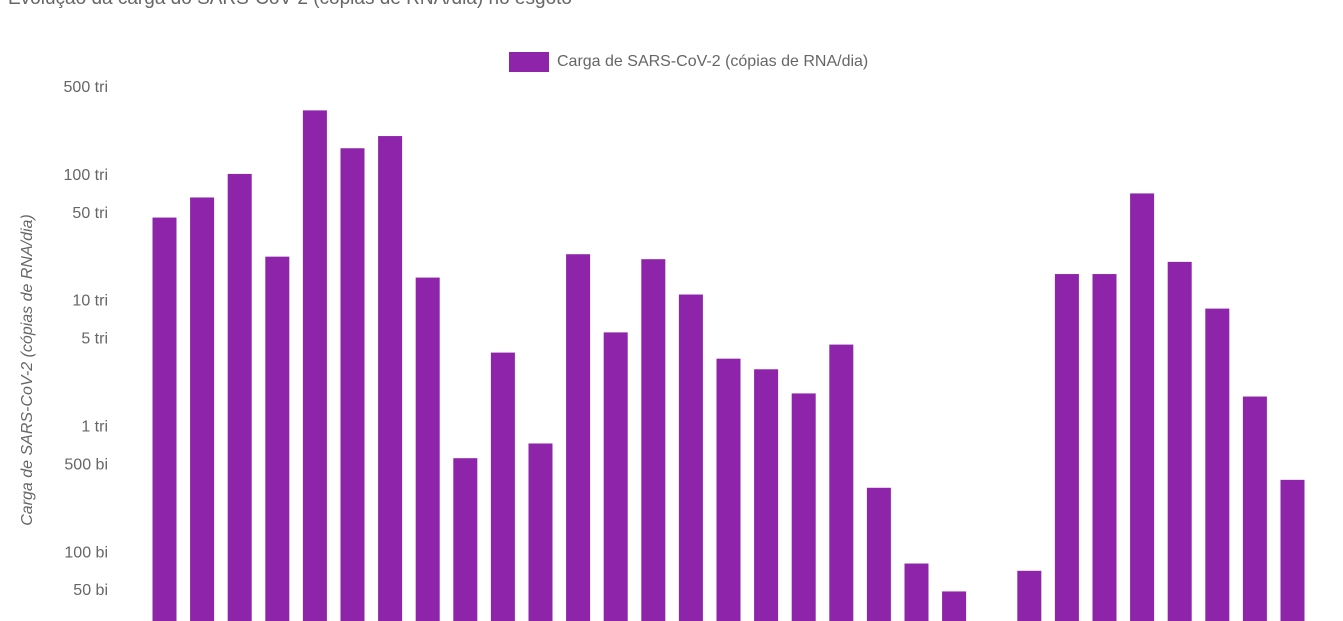  What do you see at coordinates (86, 552) in the screenshot?
I see `y-tick-label: 100 bi` at bounding box center [86, 552].